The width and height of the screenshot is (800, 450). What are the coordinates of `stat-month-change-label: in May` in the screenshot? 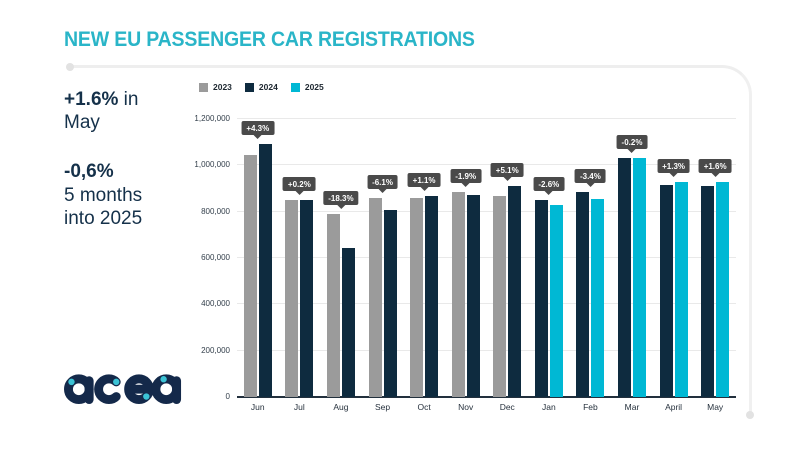 It's located at (101, 111).